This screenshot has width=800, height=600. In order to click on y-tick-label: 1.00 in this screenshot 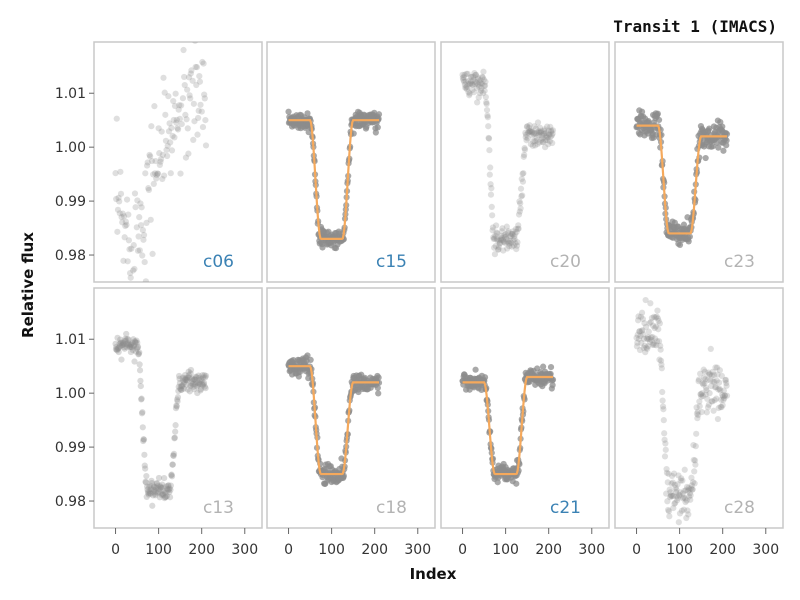, I will do `click(70, 394)`.